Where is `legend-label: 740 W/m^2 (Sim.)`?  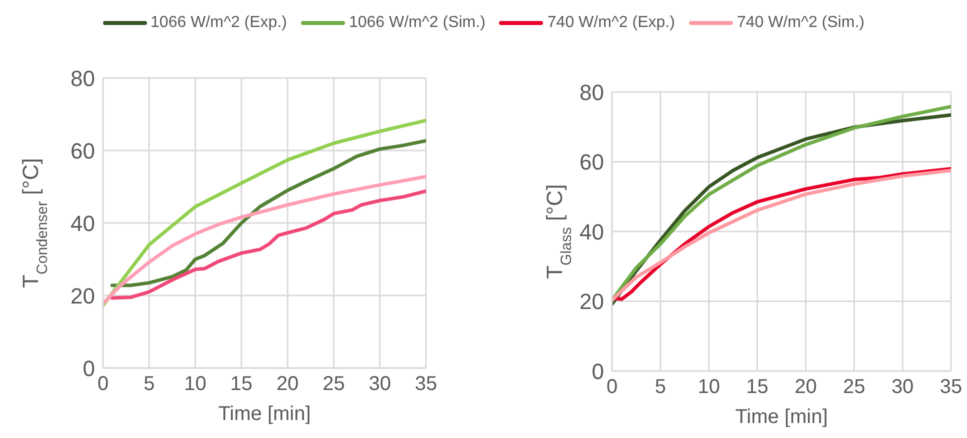
legend-label: 740 W/m^2 (Sim.) is located at coordinates (800, 23).